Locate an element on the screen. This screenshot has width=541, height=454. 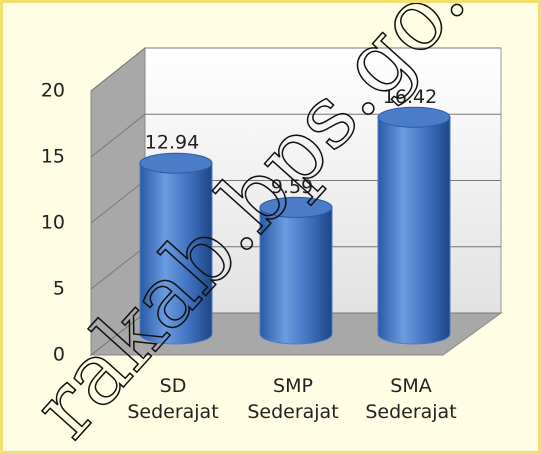
y-tick-label: 5 is located at coordinates (59, 289).